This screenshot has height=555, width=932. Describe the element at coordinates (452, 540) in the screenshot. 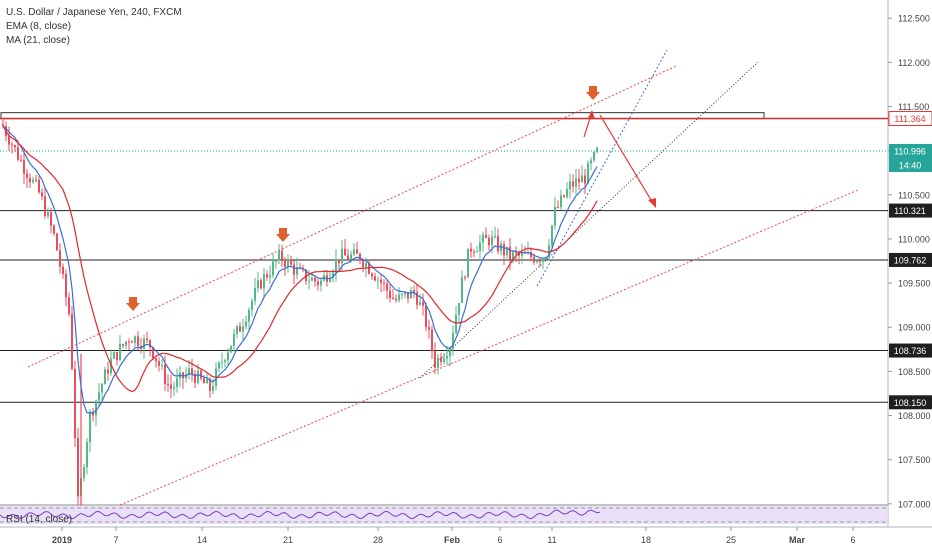

I see `x-tick-label: Feb` at that location.